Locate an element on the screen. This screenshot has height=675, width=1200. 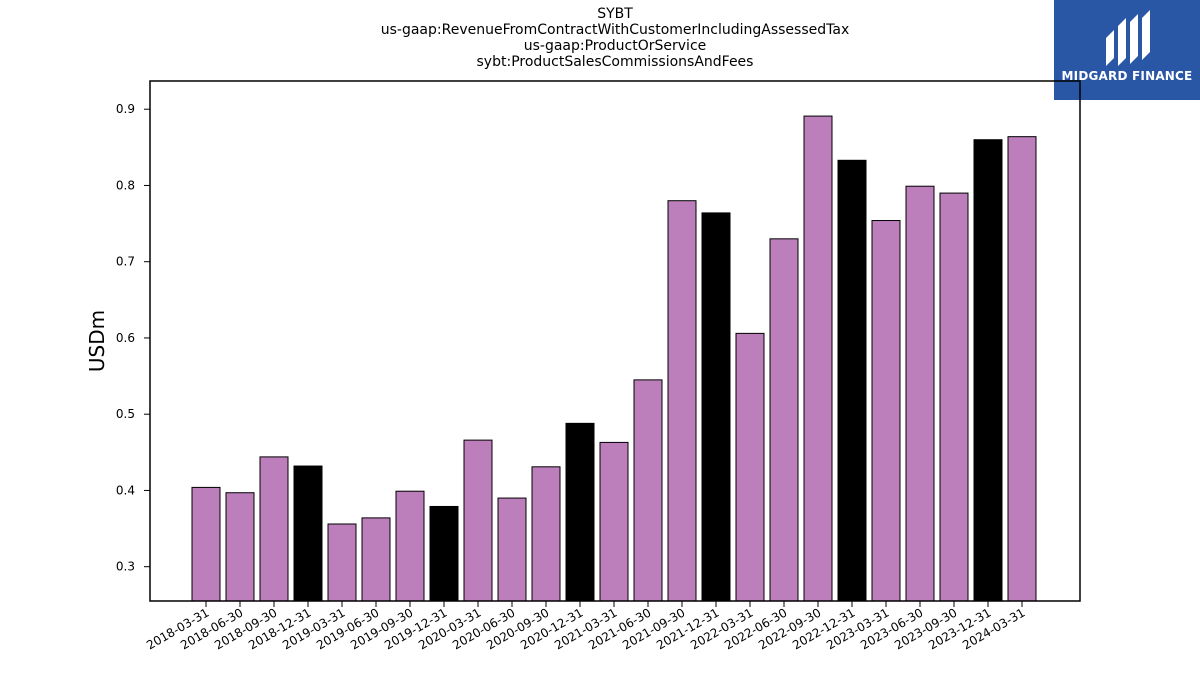
y-axis-label: USDm is located at coordinates (97, 341).